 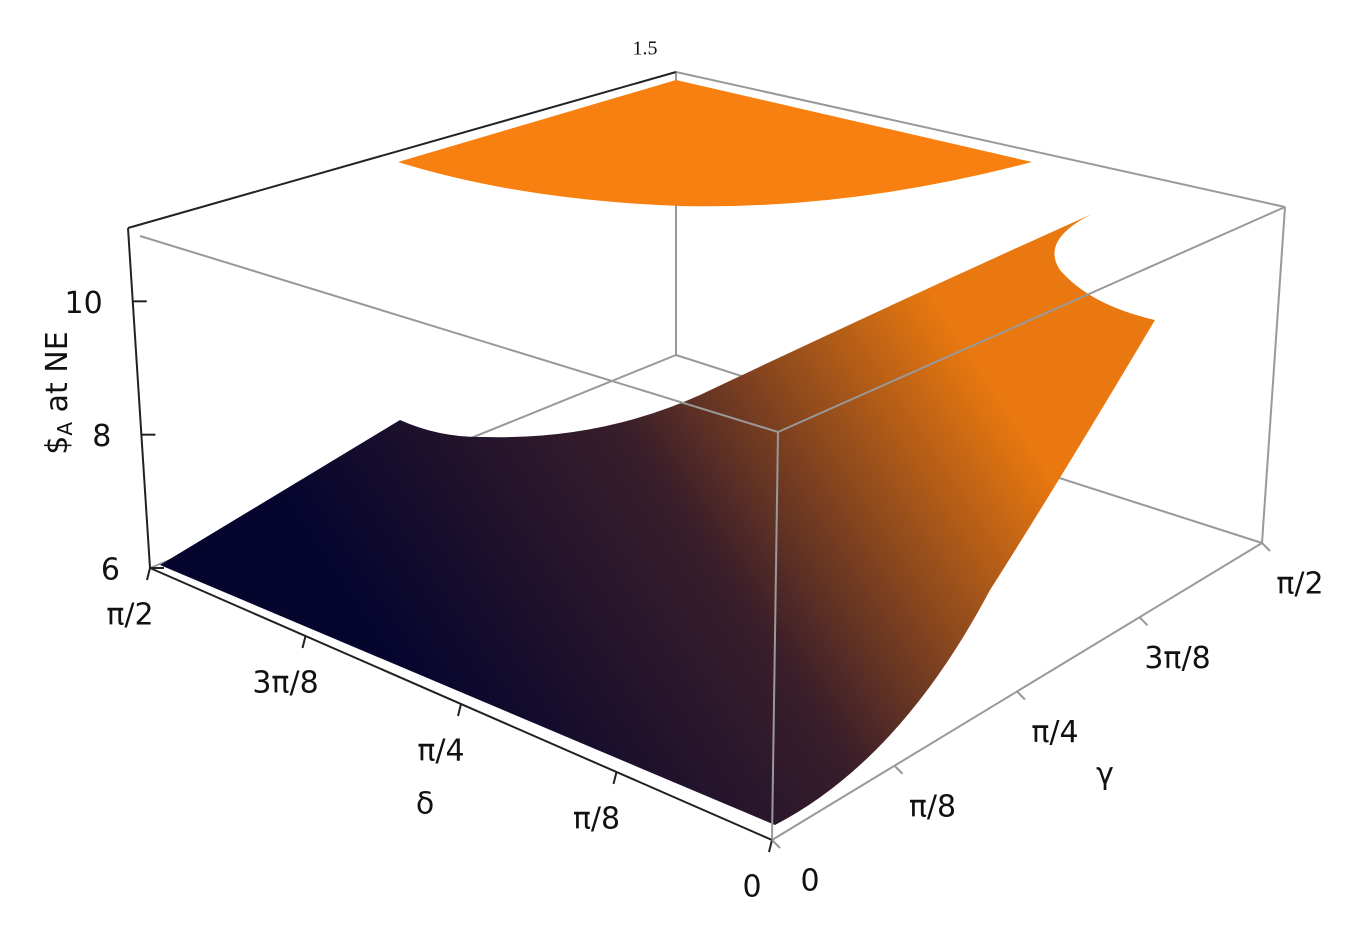 What do you see at coordinates (932, 806) in the screenshot?
I see `y-tick-label: π/8` at bounding box center [932, 806].